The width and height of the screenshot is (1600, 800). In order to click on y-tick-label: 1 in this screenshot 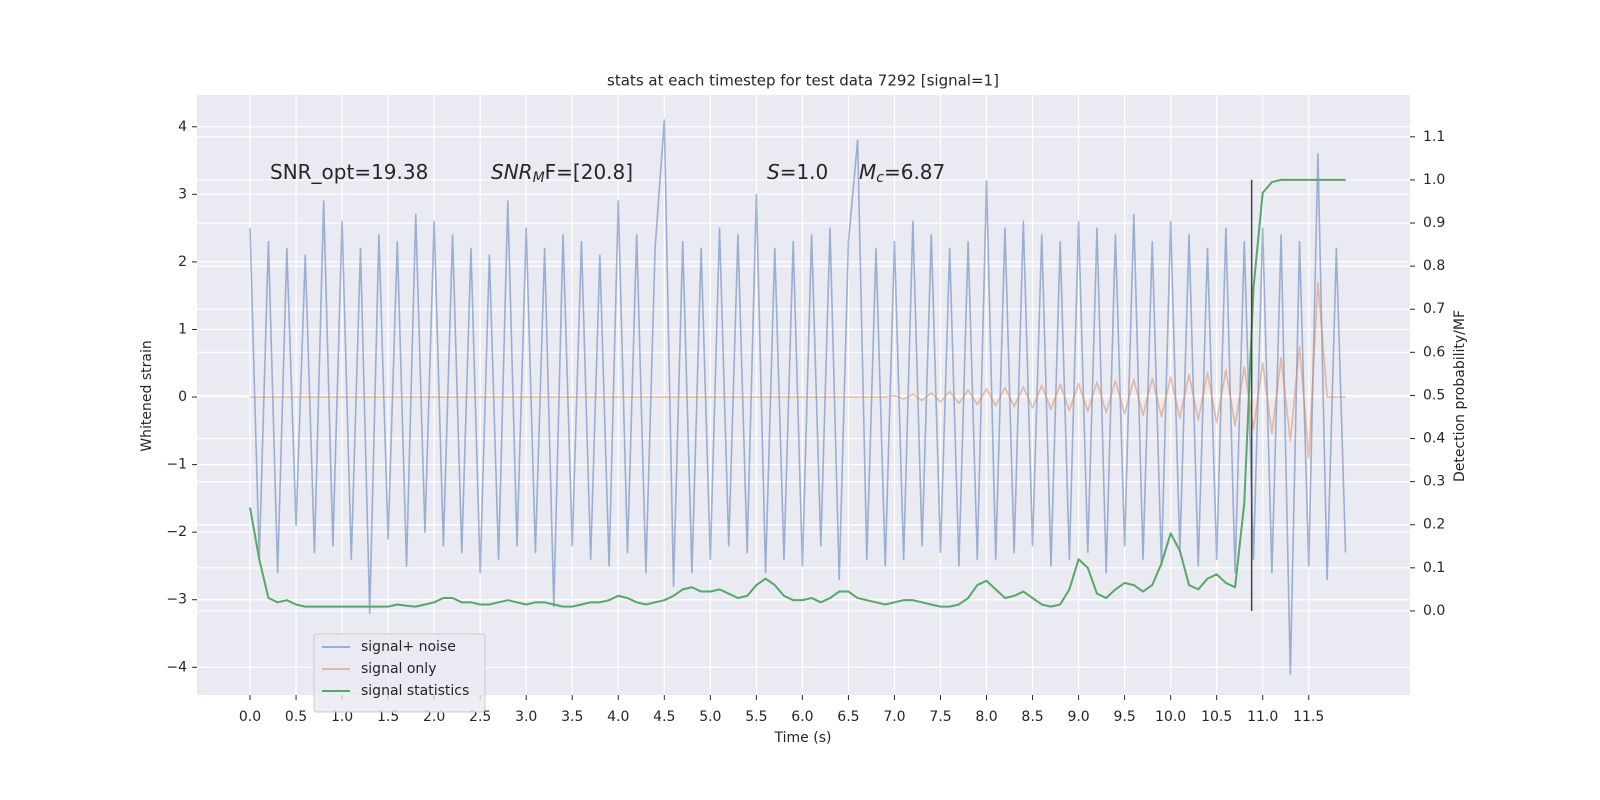, I will do `click(182, 329)`.